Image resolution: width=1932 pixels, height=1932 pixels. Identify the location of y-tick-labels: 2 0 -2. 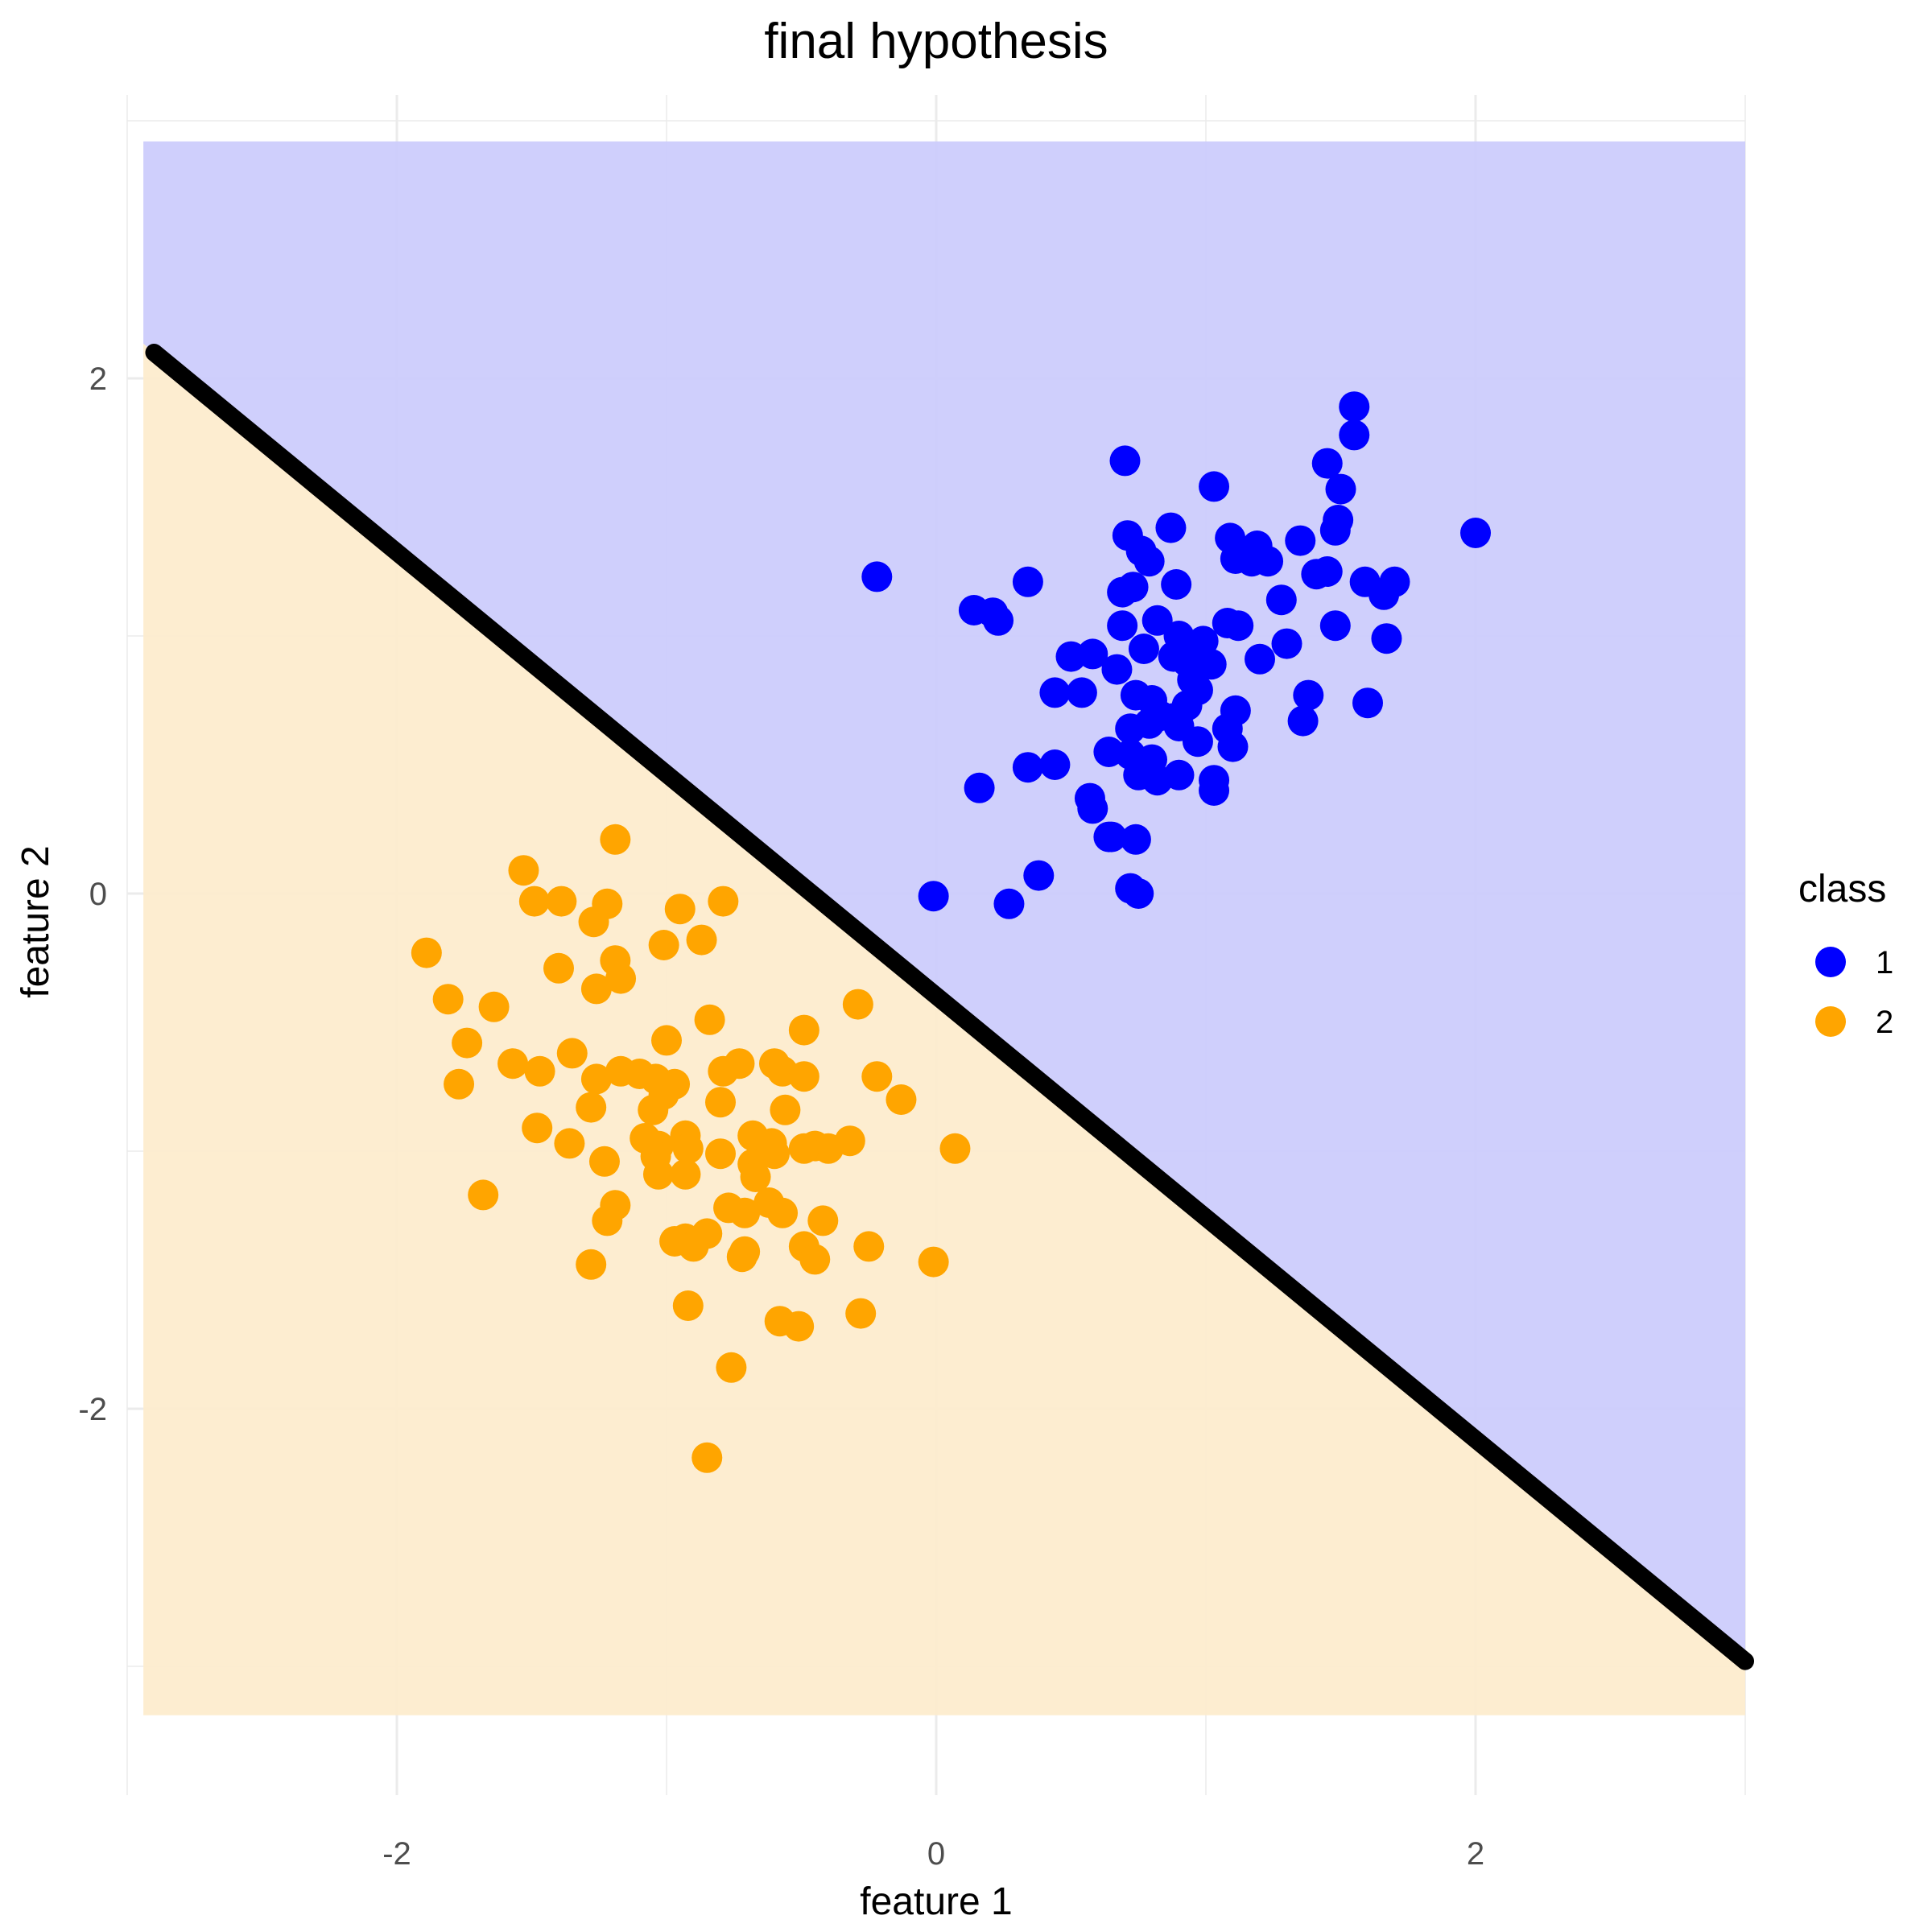
(92, 894).